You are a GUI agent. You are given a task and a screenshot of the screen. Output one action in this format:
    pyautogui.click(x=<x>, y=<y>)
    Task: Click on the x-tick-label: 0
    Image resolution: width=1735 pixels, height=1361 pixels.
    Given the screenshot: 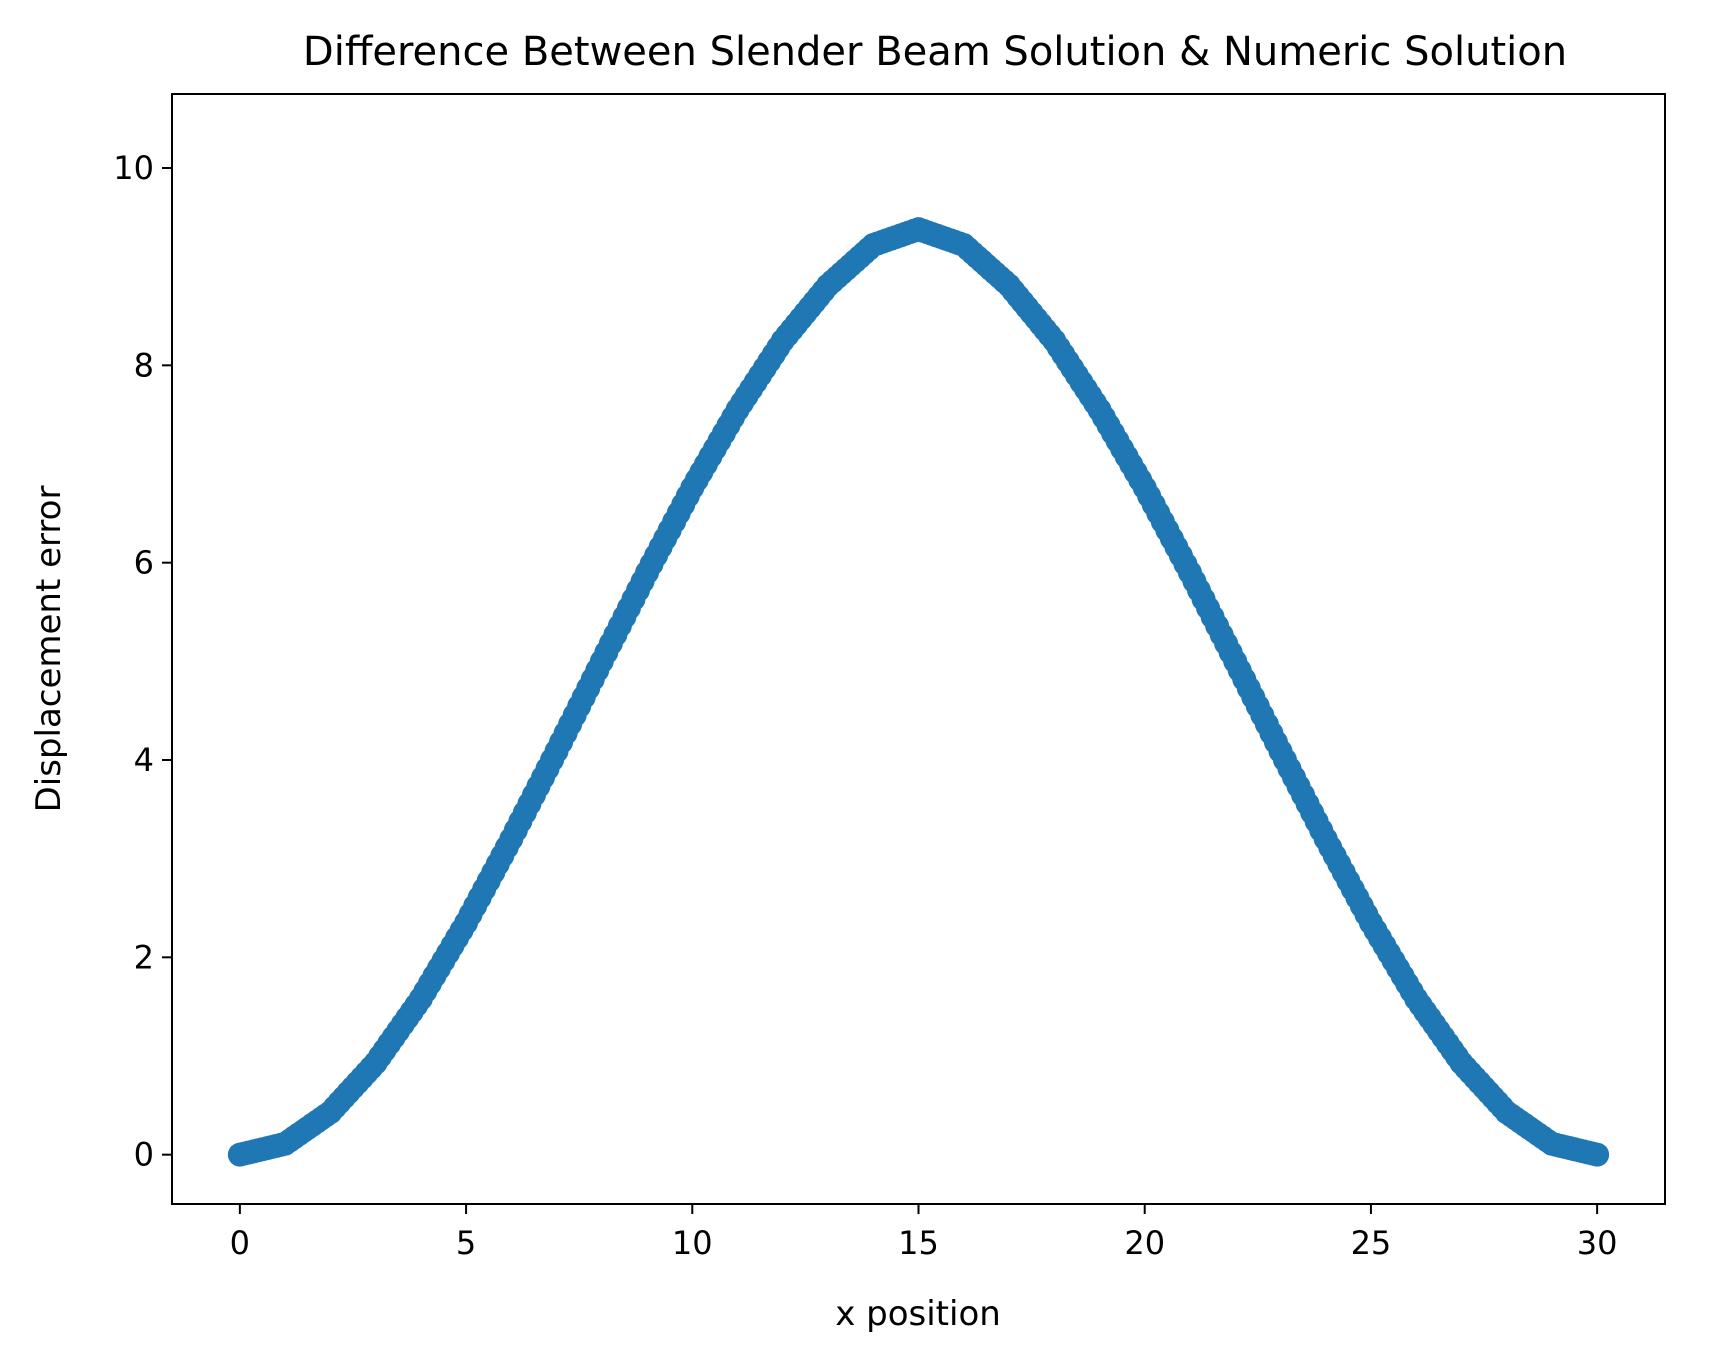 What is the action you would take?
    pyautogui.click(x=240, y=1243)
    